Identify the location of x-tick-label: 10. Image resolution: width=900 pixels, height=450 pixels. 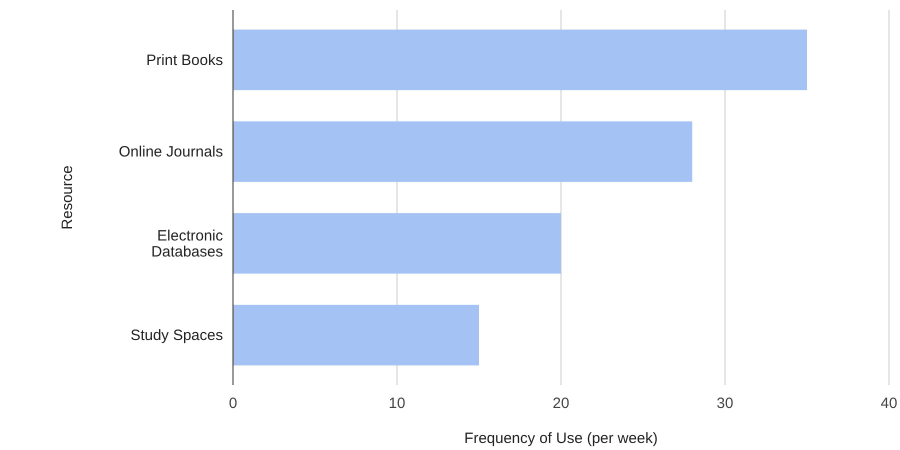
(397, 403).